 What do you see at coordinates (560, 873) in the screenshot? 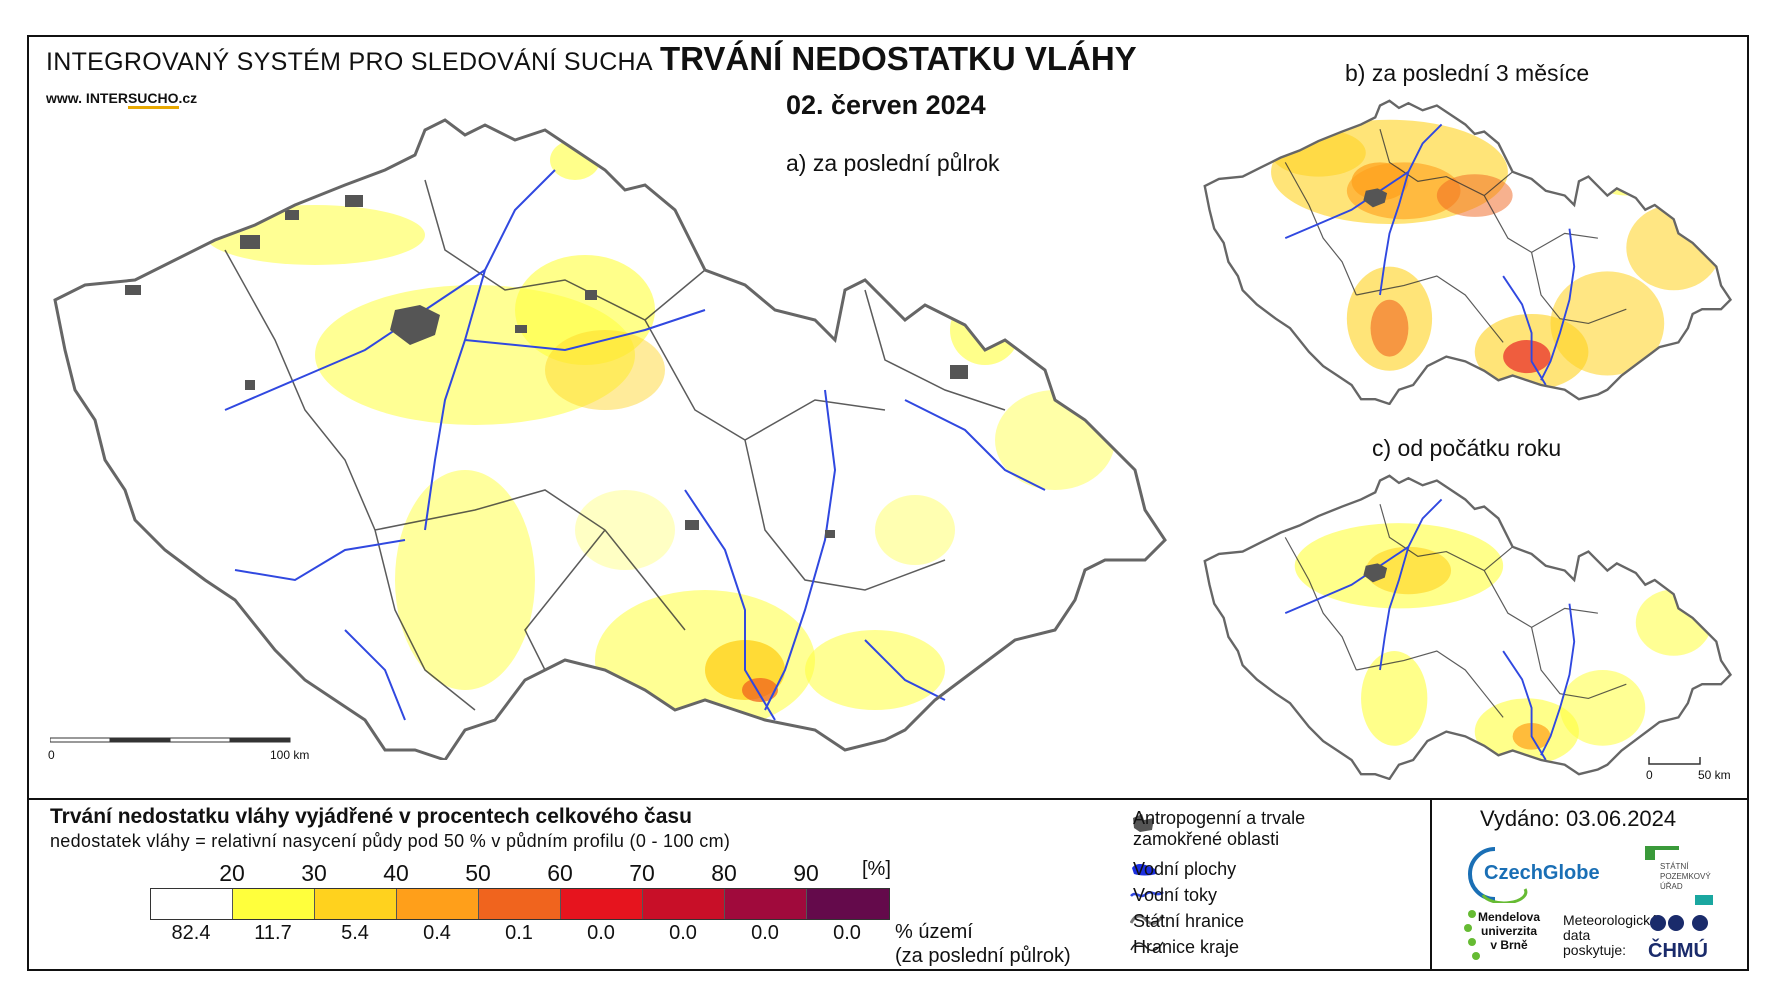
I see `threshold-label: 60` at bounding box center [560, 873].